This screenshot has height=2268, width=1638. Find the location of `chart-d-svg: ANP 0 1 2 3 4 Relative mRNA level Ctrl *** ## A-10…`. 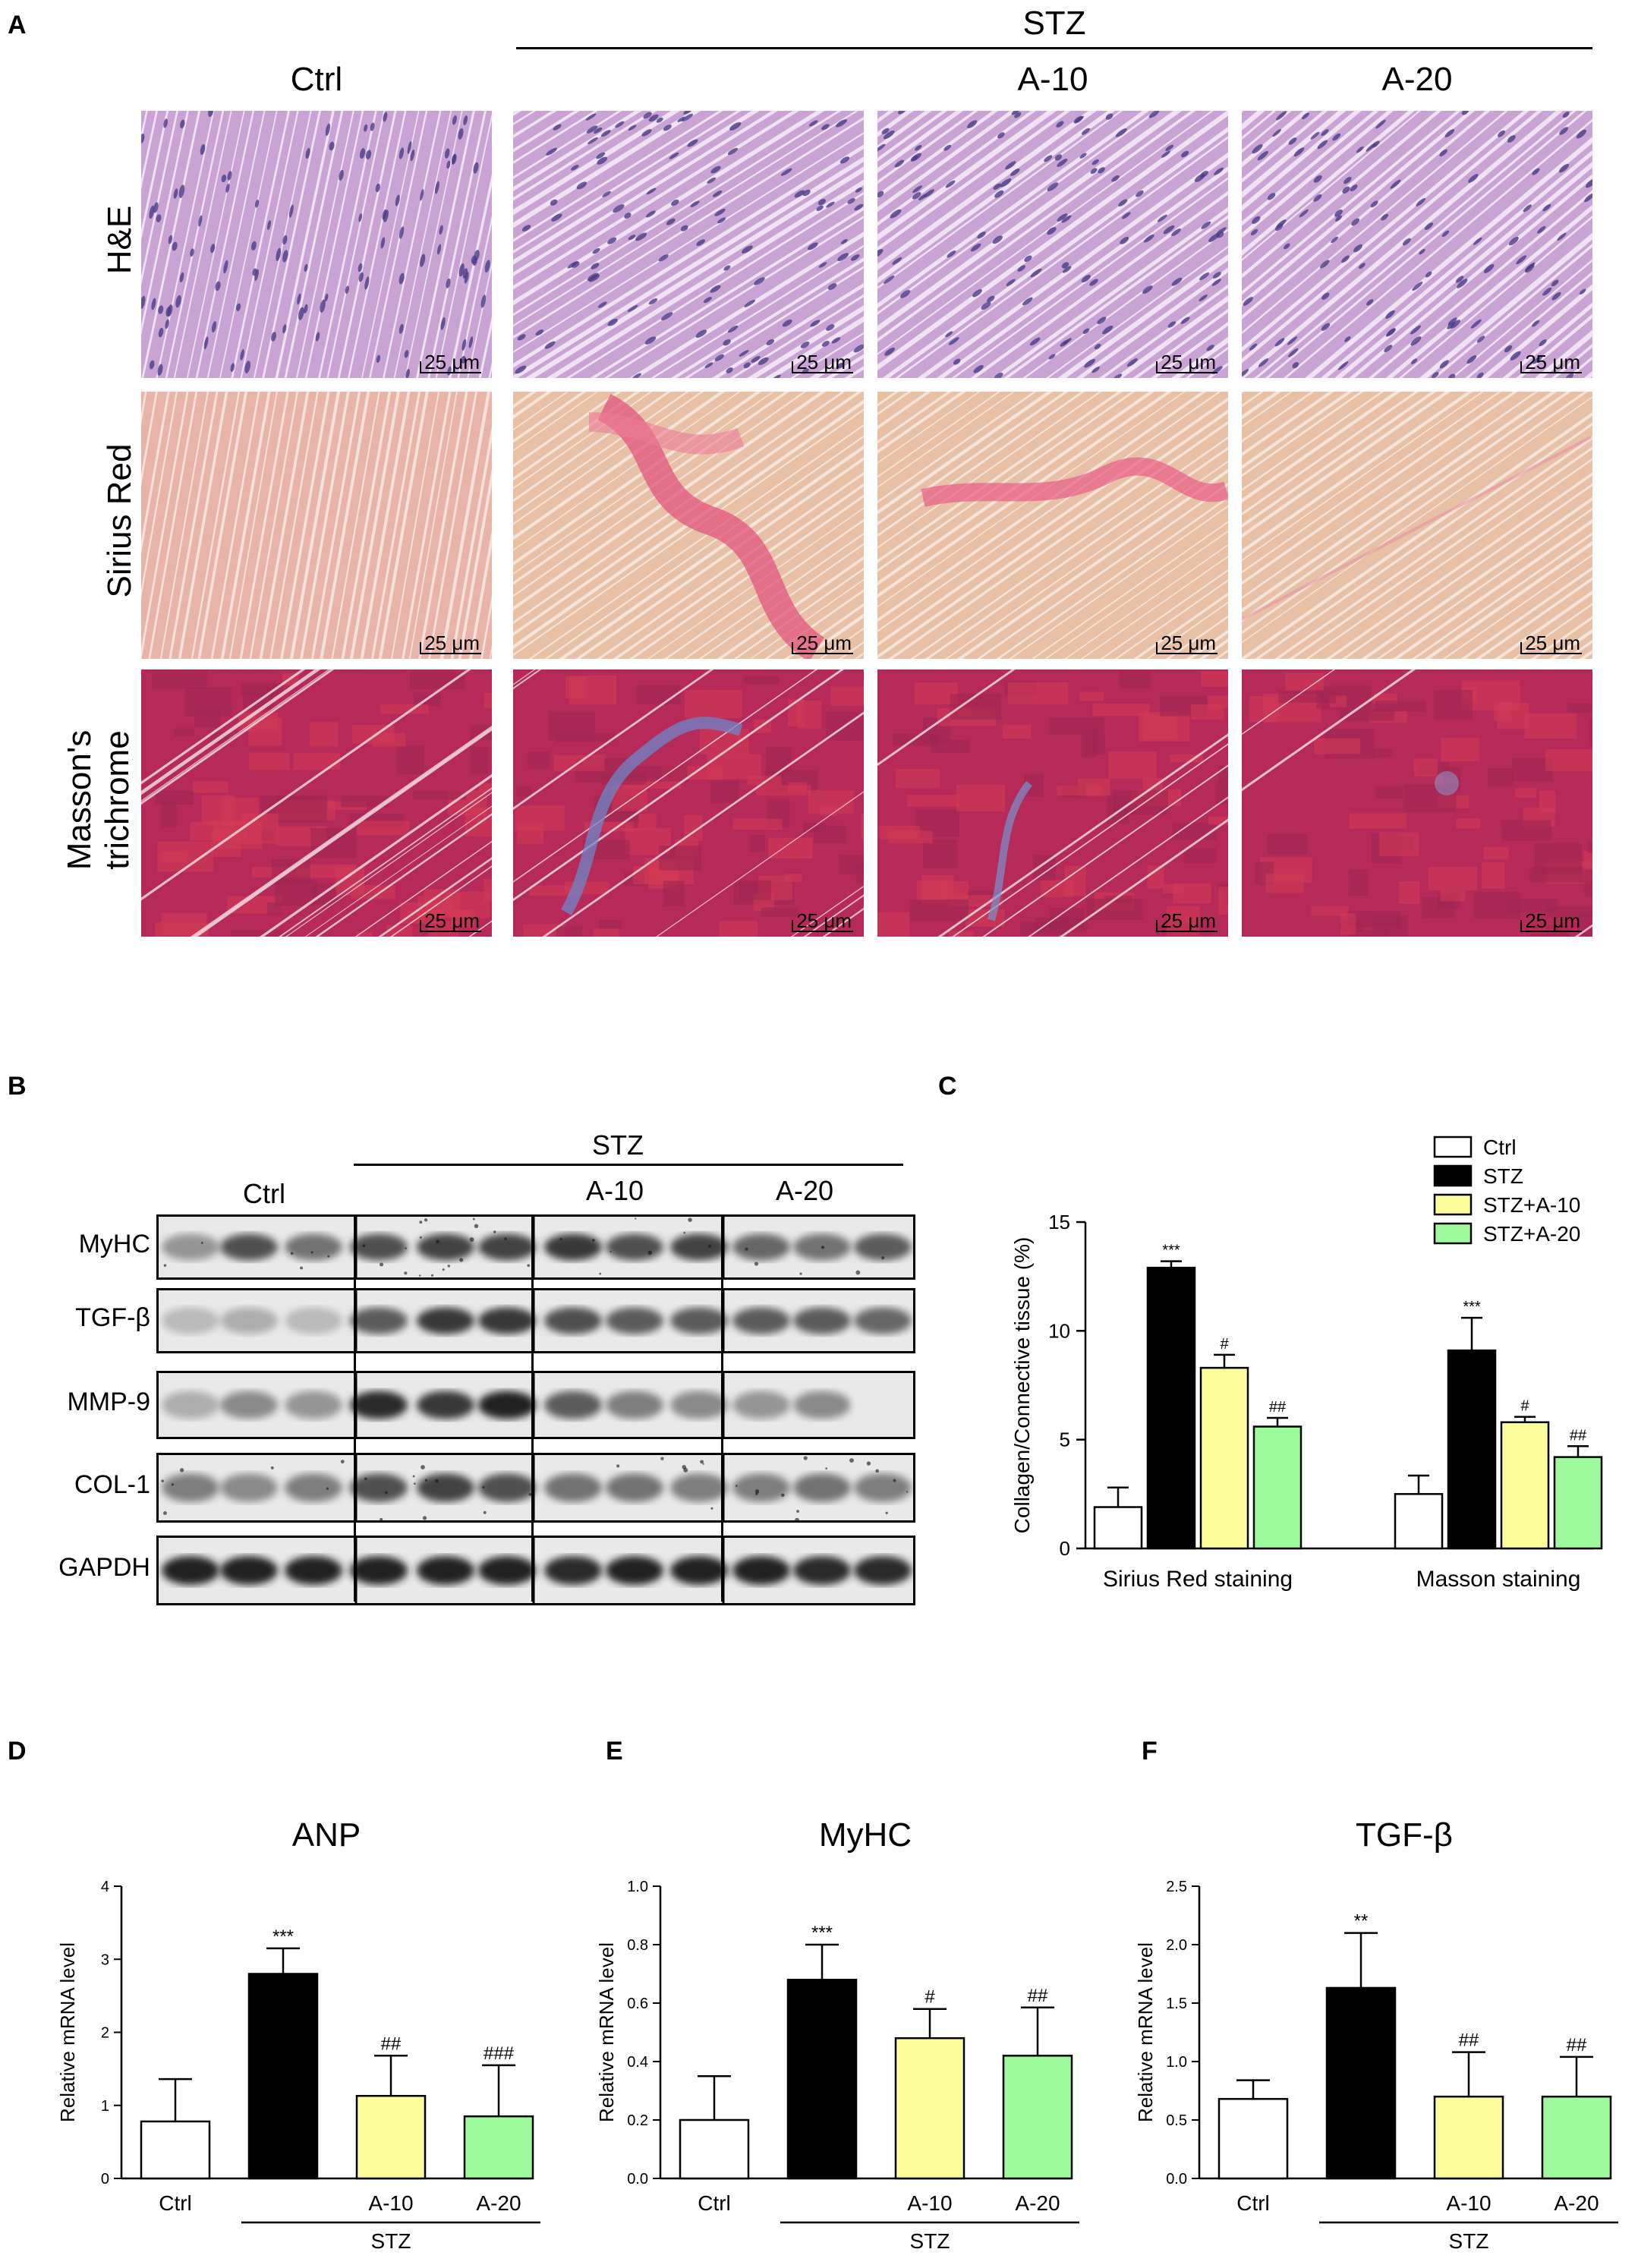

chart-d-svg: ANP 0 1 2 3 4 Relative mRNA level Ctrl *** ## A-10… is located at coordinates (298, 2034).